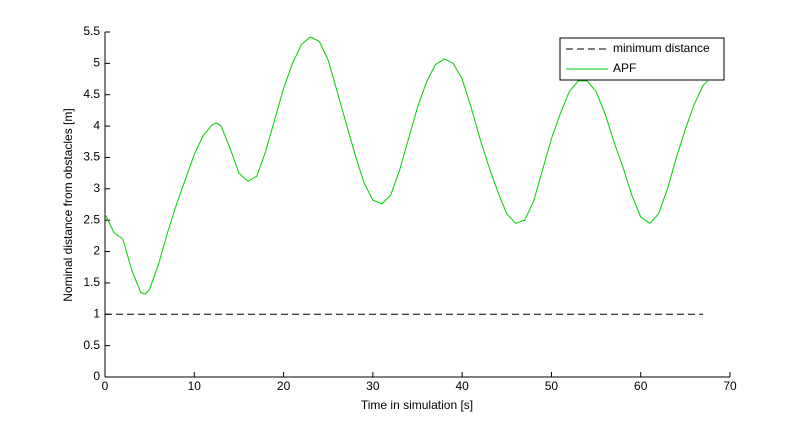  Describe the element at coordinates (96, 63) in the screenshot. I see `y-tick-label: 5` at that location.